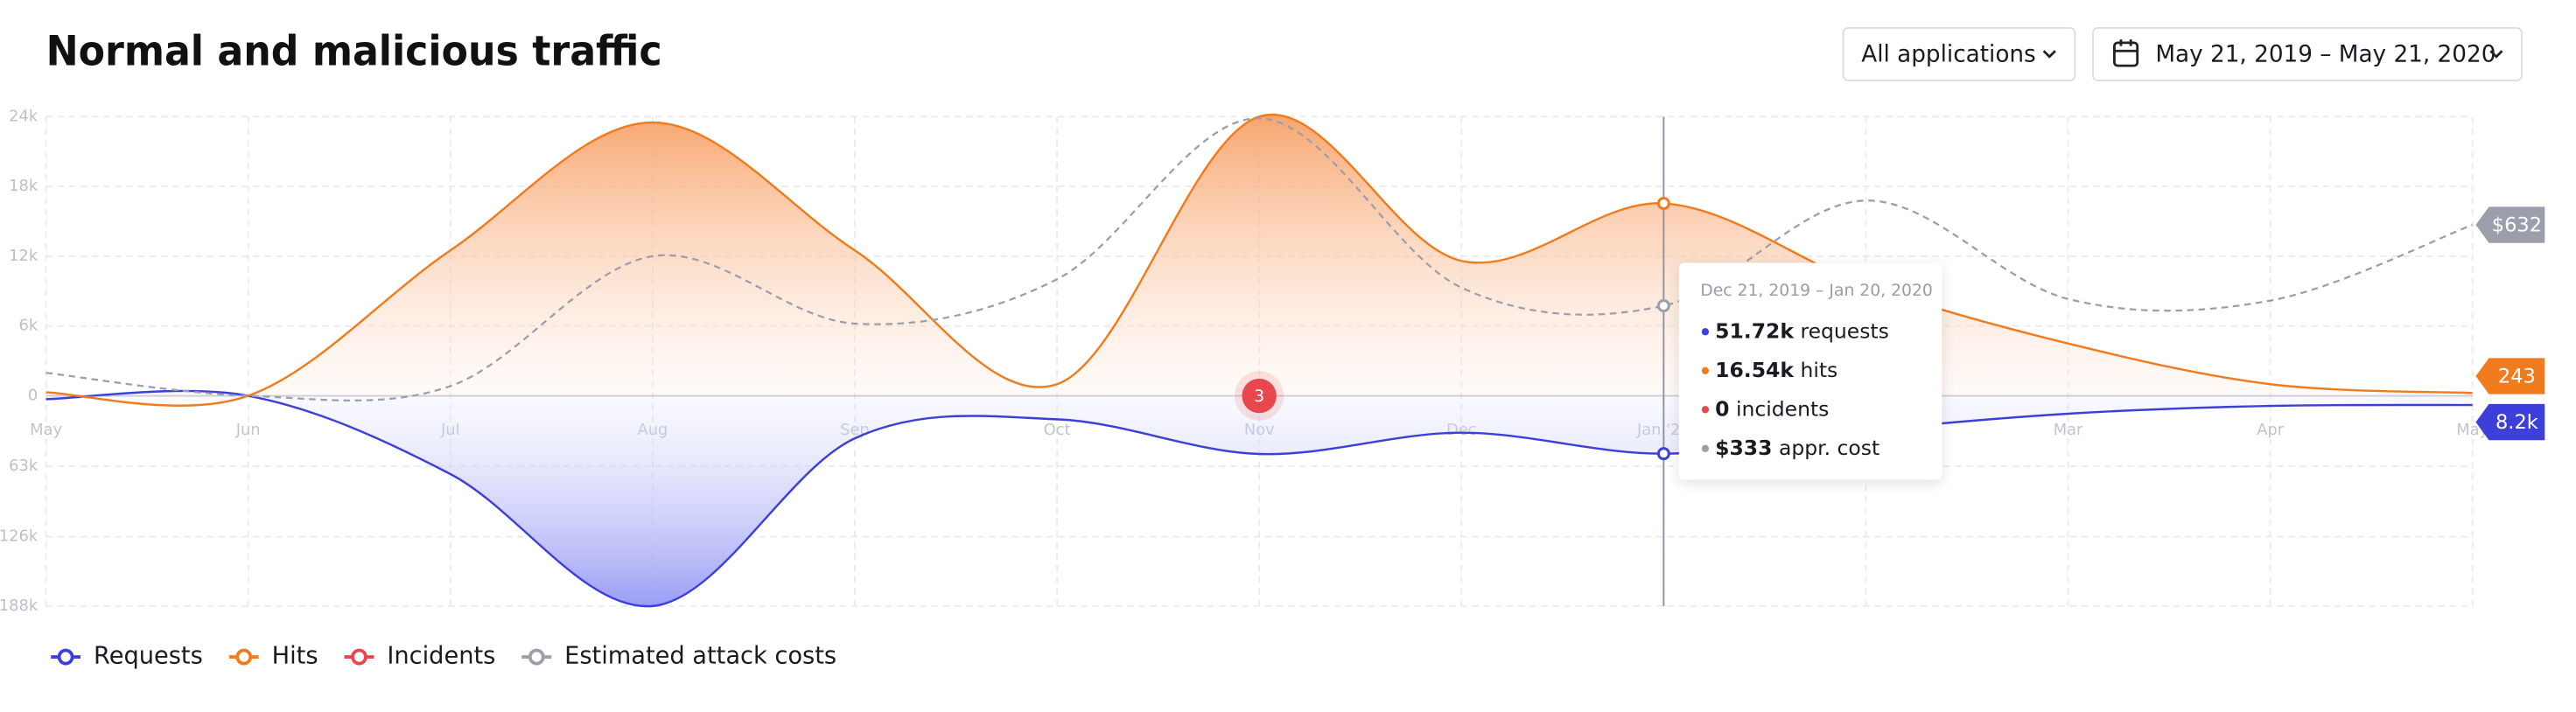  Describe the element at coordinates (19, 536) in the screenshot. I see `y2-tick-label: 126k` at that location.